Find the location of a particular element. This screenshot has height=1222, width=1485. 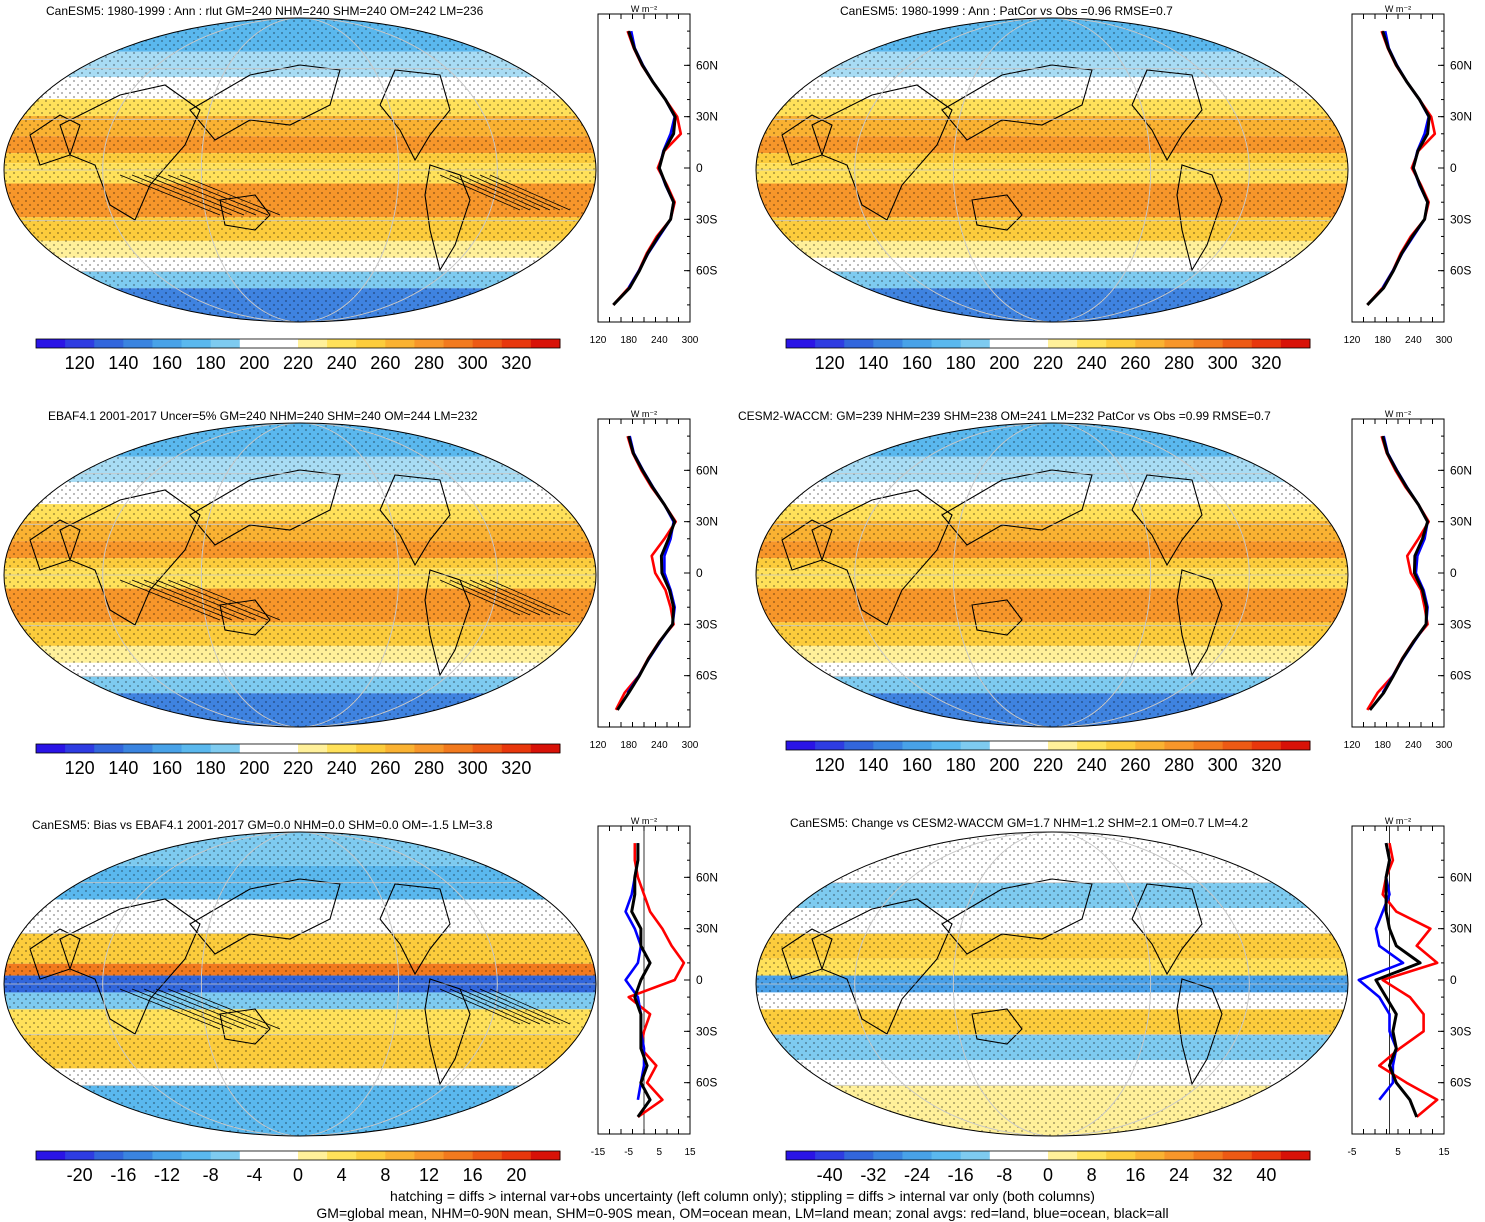

colorbar-label: 180 is located at coordinates (211, 768).